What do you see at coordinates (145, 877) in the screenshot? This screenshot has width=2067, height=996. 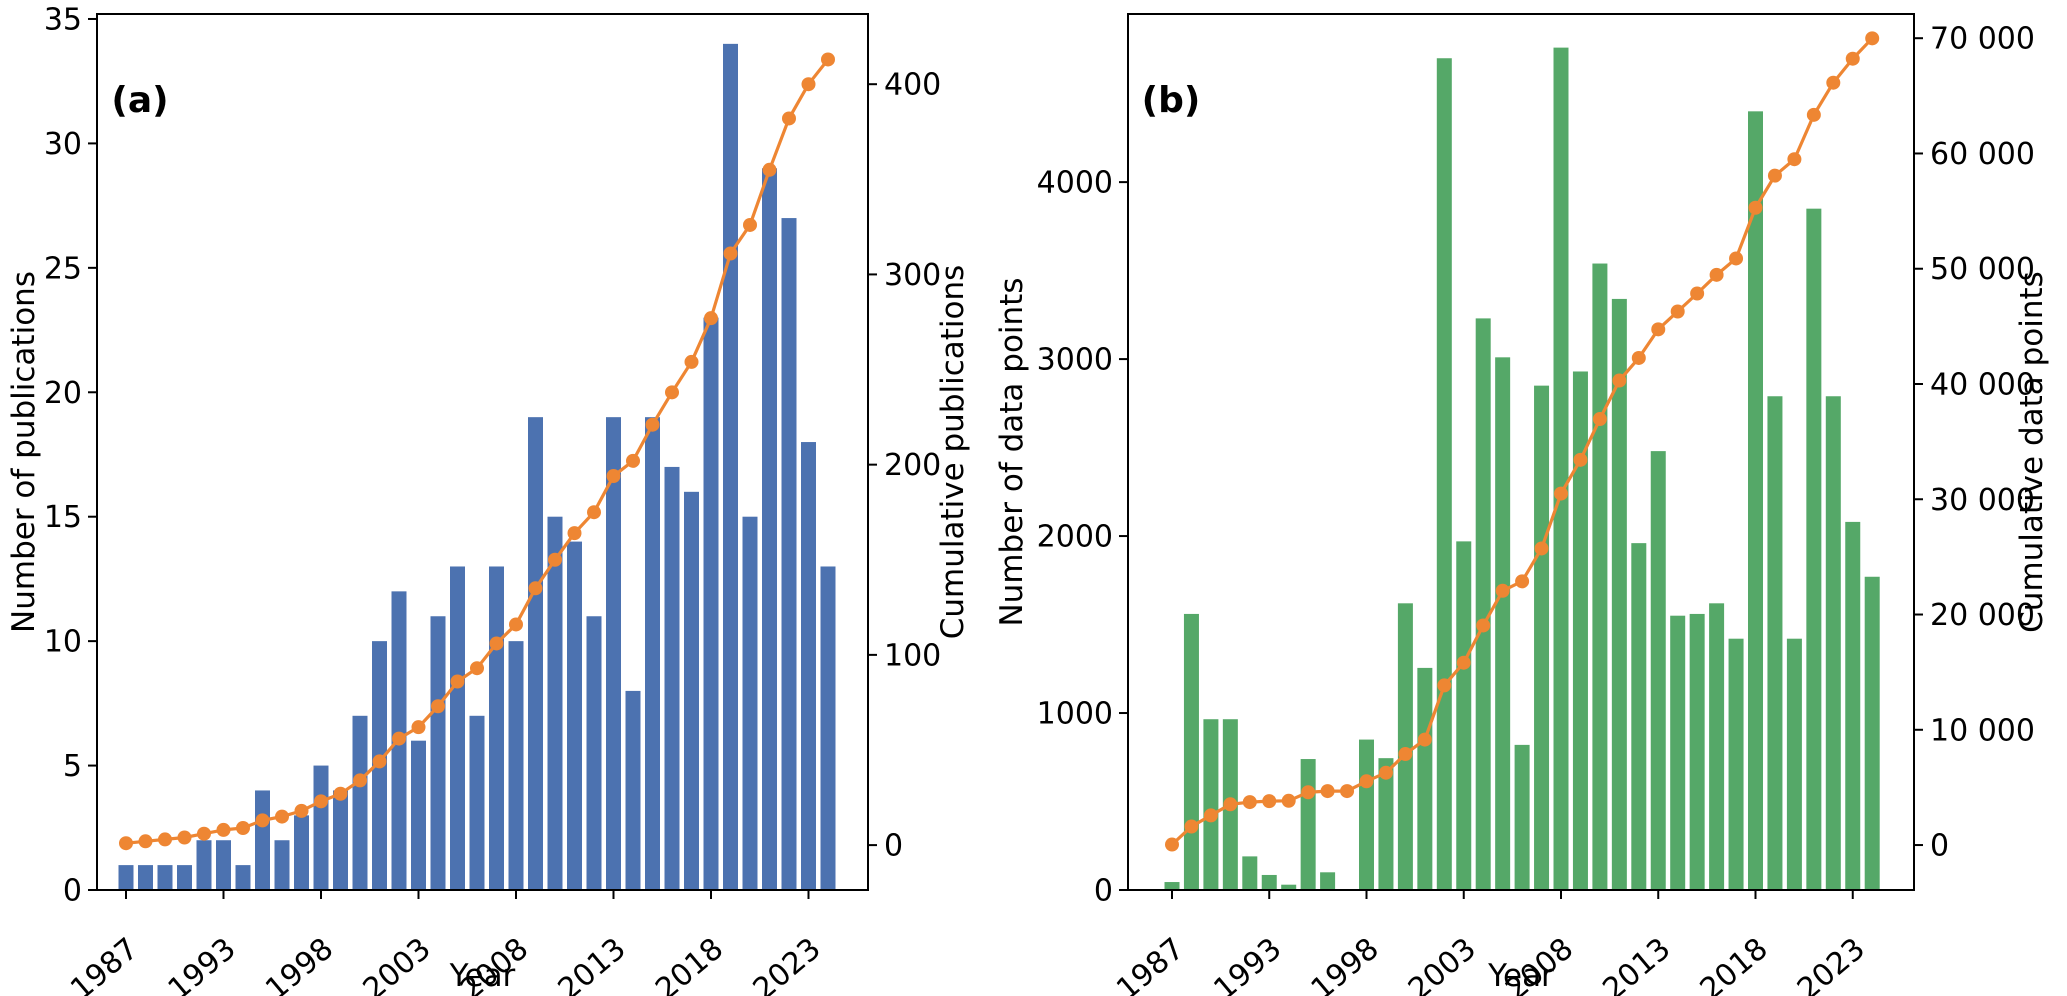 I see `bar-1989` at bounding box center [145, 877].